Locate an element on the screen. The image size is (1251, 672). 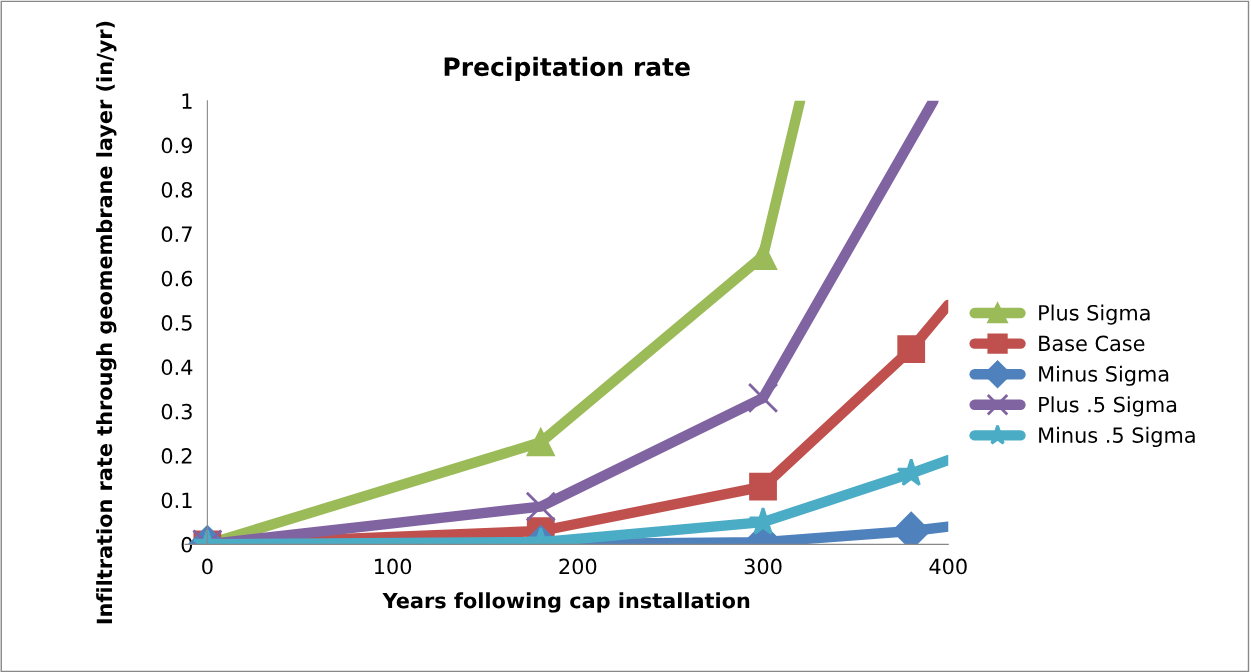
x-tick-label: 300 is located at coordinates (763, 566).